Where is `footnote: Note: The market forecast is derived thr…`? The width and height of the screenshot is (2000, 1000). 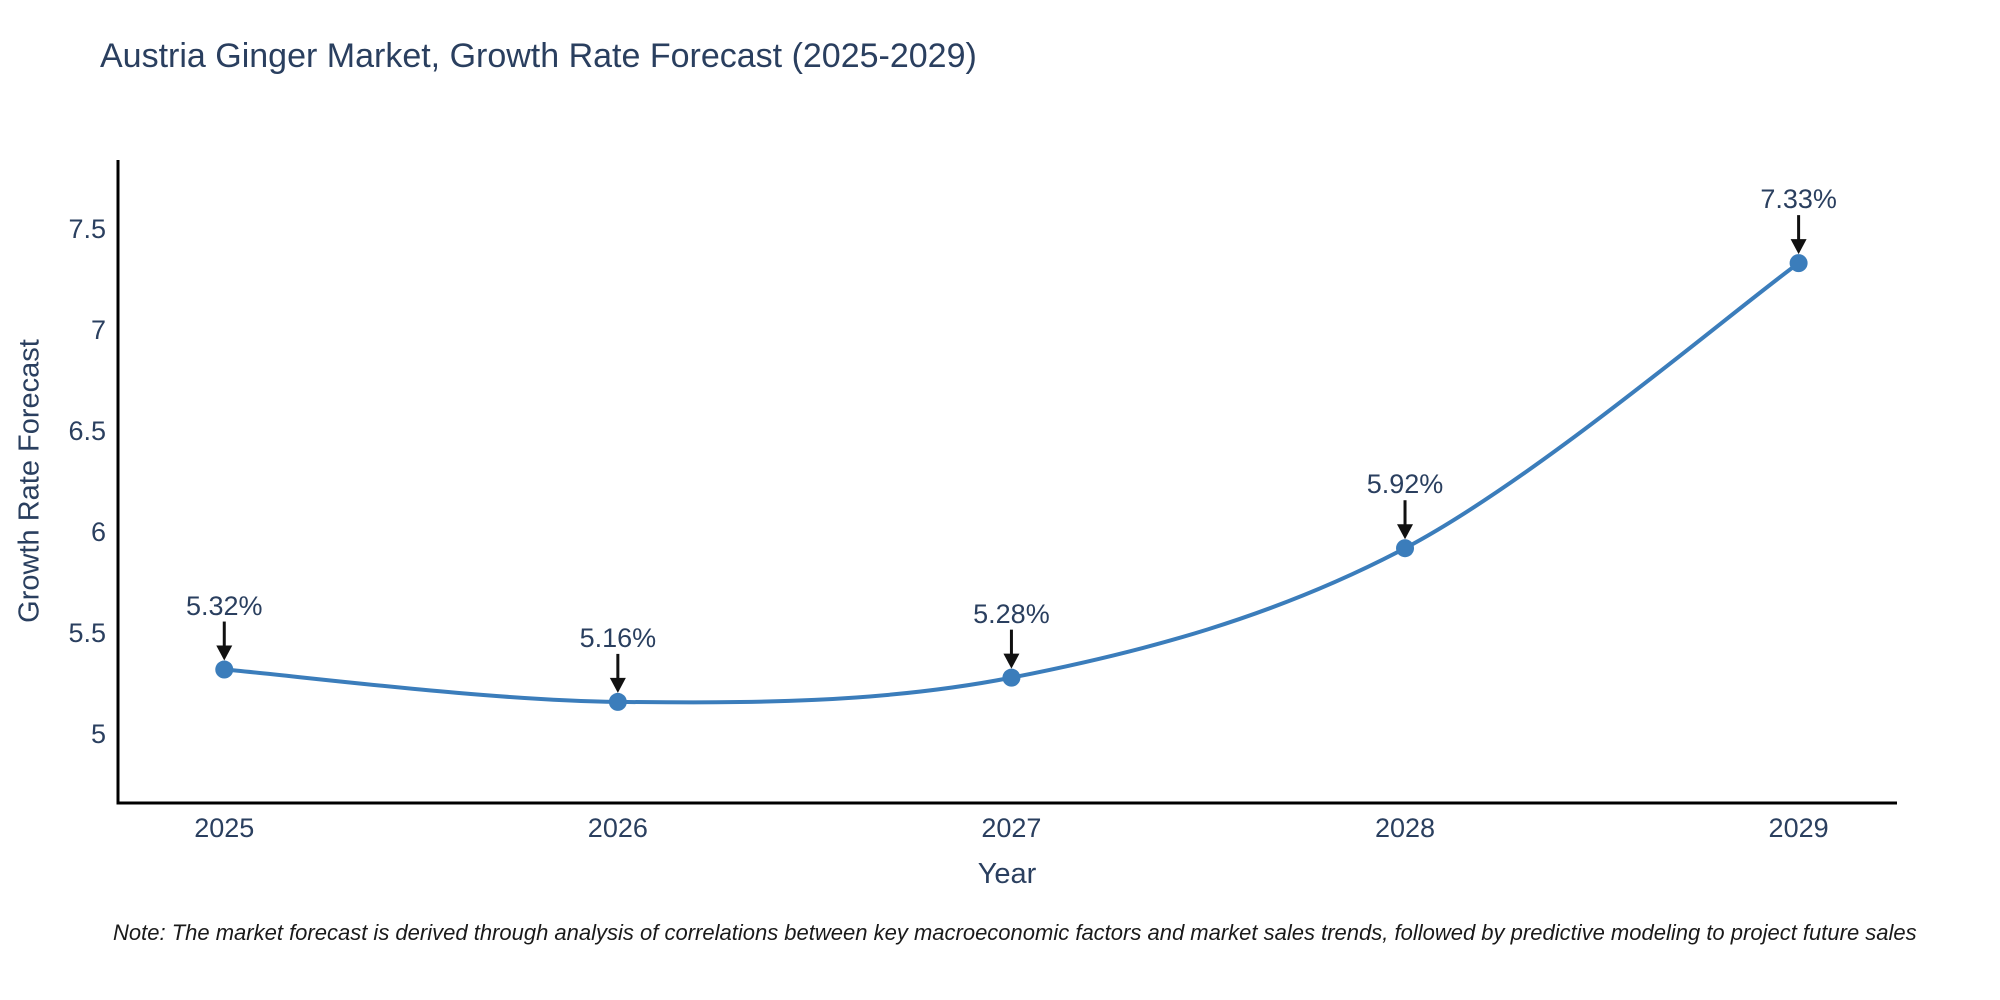 footnote: Note: The market forecast is derived thr… is located at coordinates (1015, 932).